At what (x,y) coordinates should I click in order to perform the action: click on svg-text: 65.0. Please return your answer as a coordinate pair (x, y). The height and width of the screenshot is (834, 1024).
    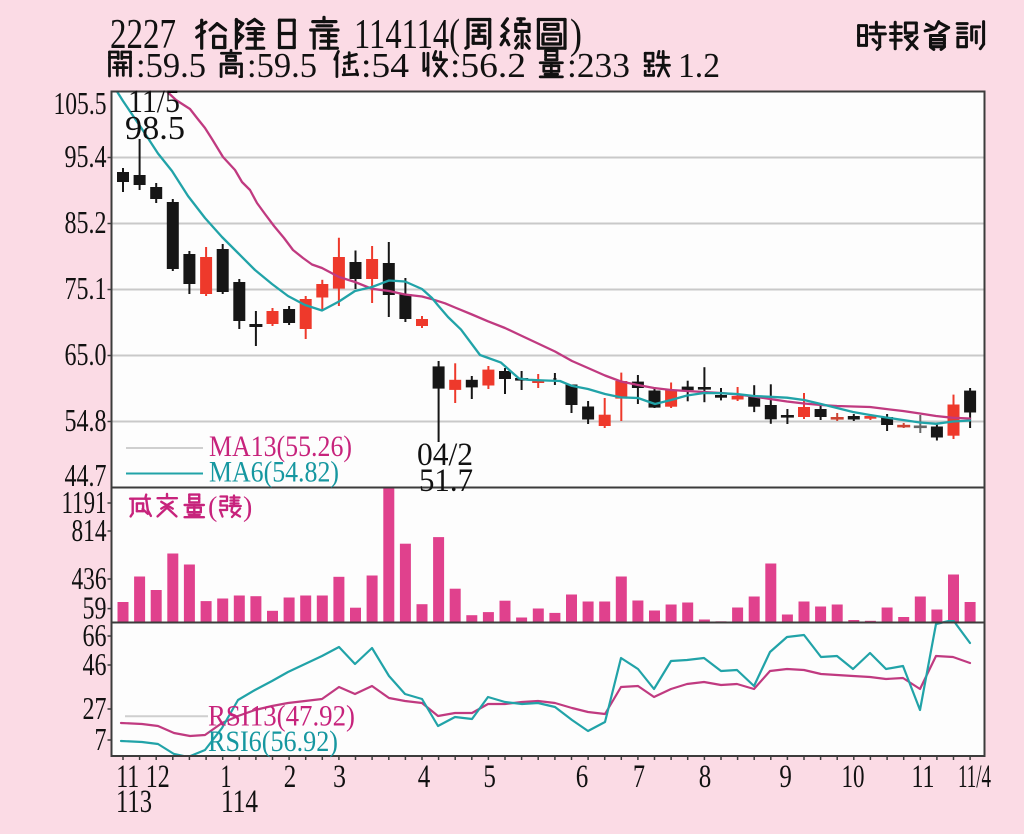
    Looking at the image, I should click on (86, 354).